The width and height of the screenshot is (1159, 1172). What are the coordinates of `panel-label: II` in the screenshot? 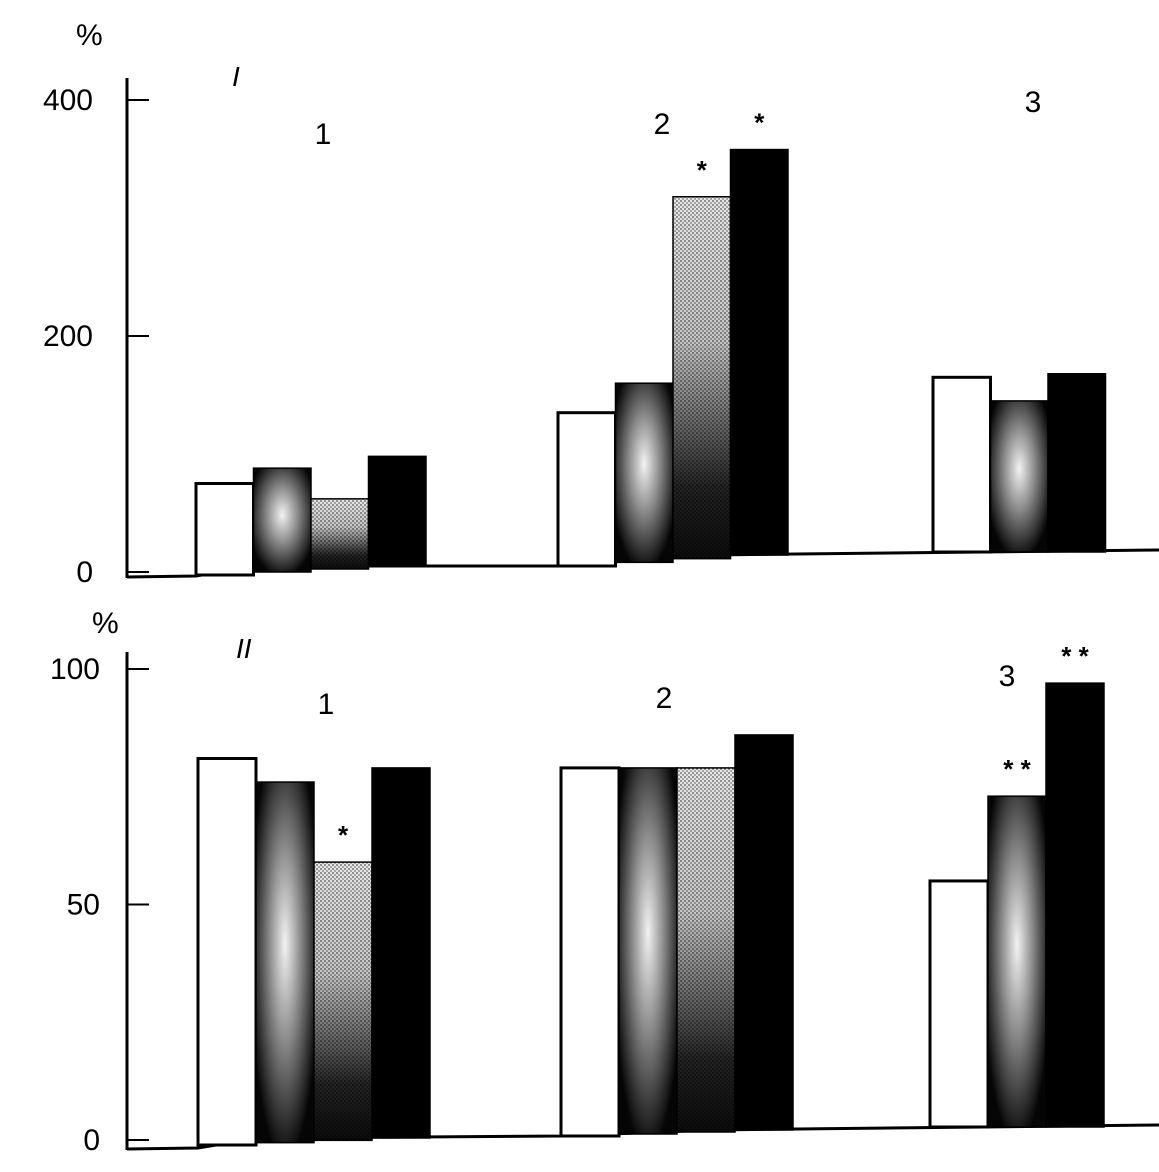 It's located at (244, 648).